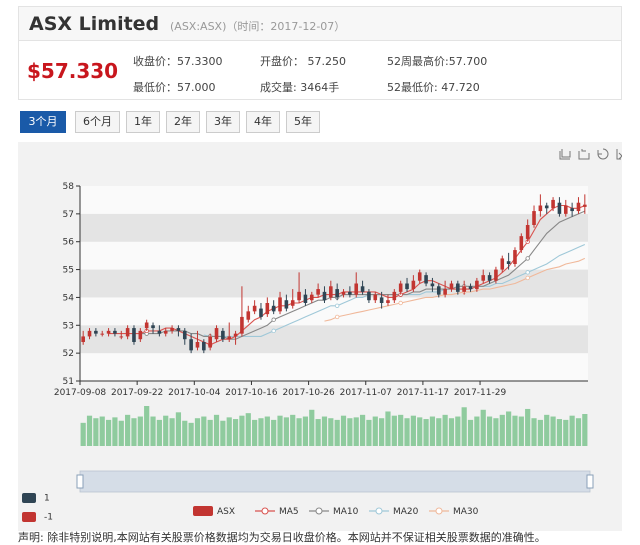 The width and height of the screenshot is (640, 545). What do you see at coordinates (303, 122) in the screenshot?
I see `tab-5-years: 5年` at bounding box center [303, 122].